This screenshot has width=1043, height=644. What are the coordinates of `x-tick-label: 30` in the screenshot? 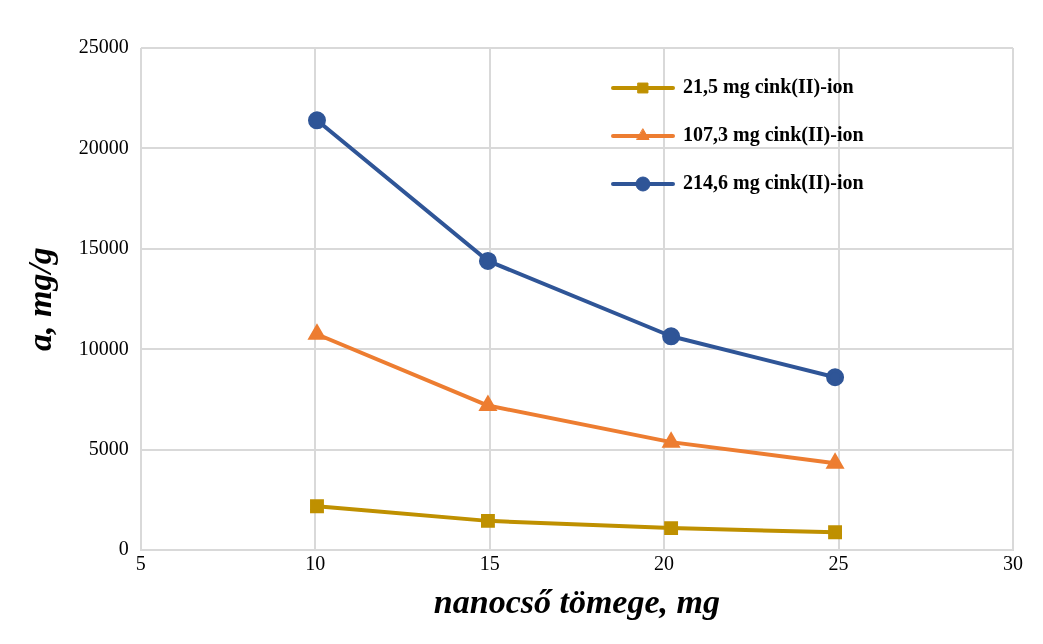 It's located at (1013, 563).